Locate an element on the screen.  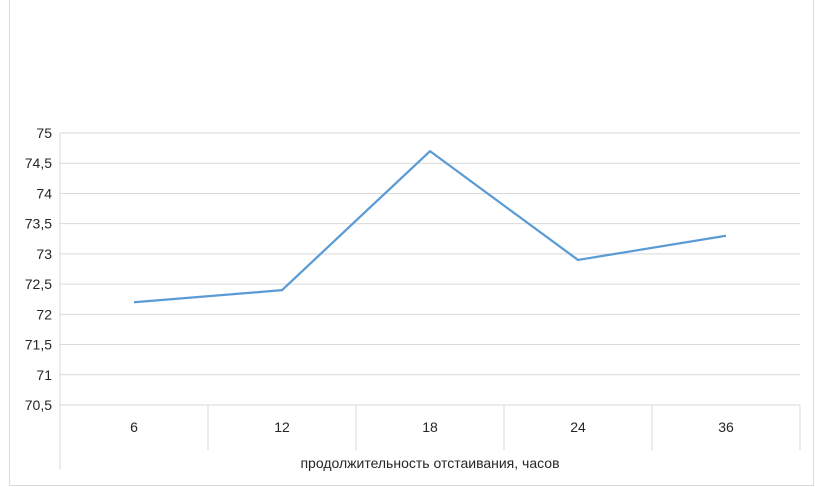
y-tick-label: 74 is located at coordinates (44, 193).